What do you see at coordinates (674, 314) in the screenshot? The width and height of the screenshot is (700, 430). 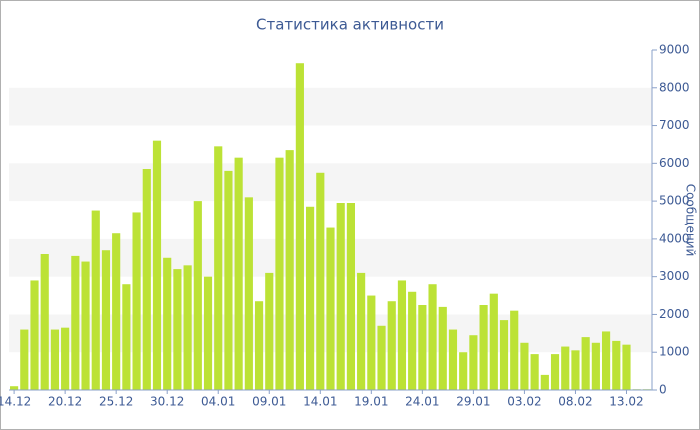 I see `y-tick-label: 2000` at bounding box center [674, 314].